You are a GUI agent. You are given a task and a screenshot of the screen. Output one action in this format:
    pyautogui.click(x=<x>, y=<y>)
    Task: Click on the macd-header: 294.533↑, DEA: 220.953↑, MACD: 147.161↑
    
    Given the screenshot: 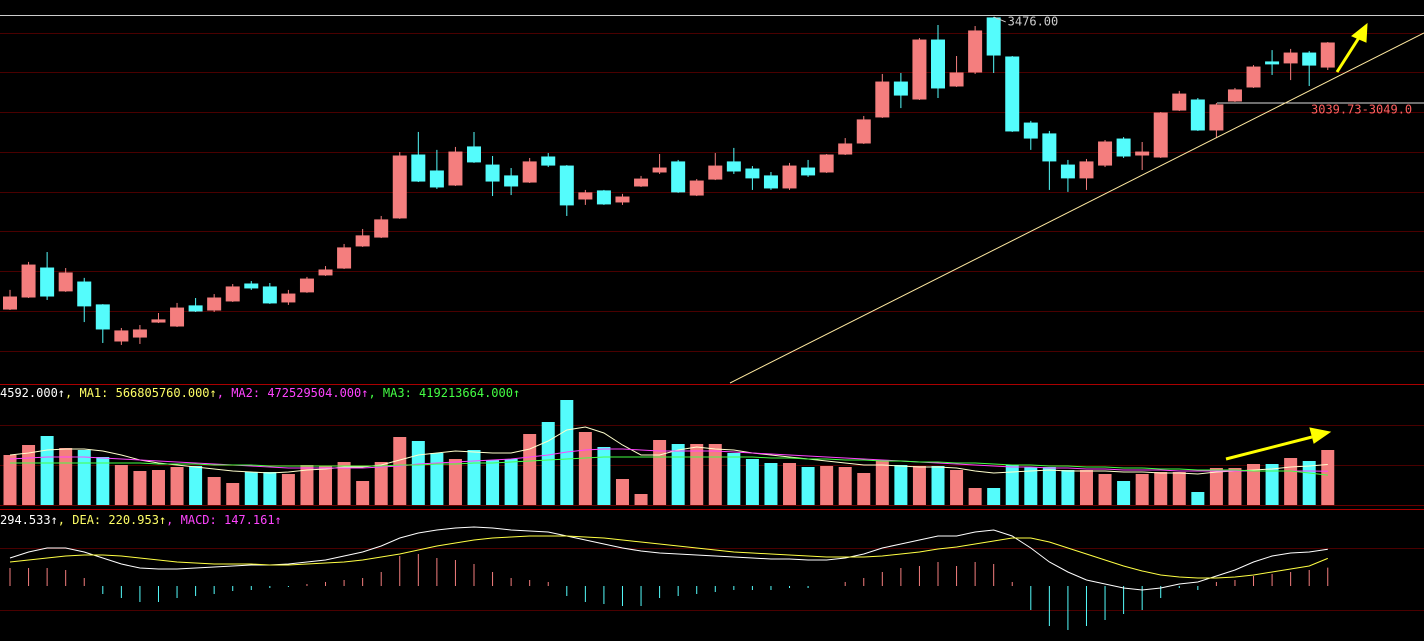 What is the action you would take?
    pyautogui.click(x=141, y=520)
    